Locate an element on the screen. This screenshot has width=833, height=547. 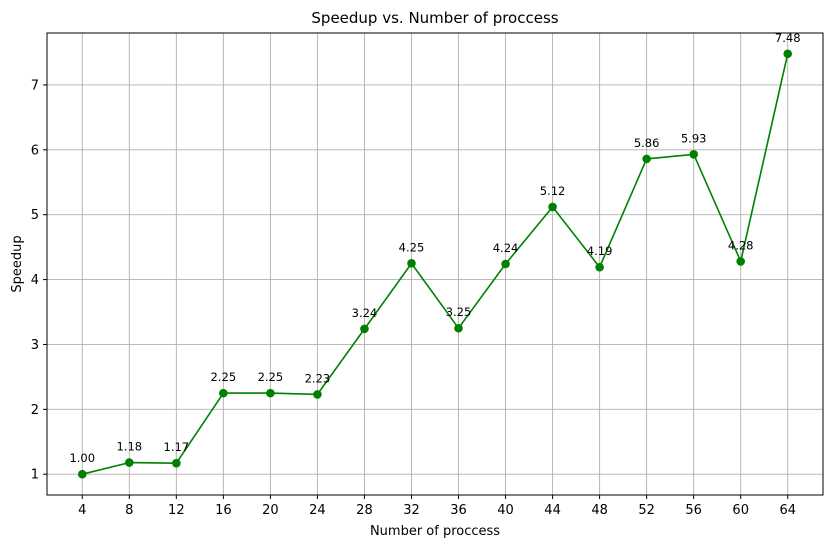
data-label: 1.17 is located at coordinates (177, 447).